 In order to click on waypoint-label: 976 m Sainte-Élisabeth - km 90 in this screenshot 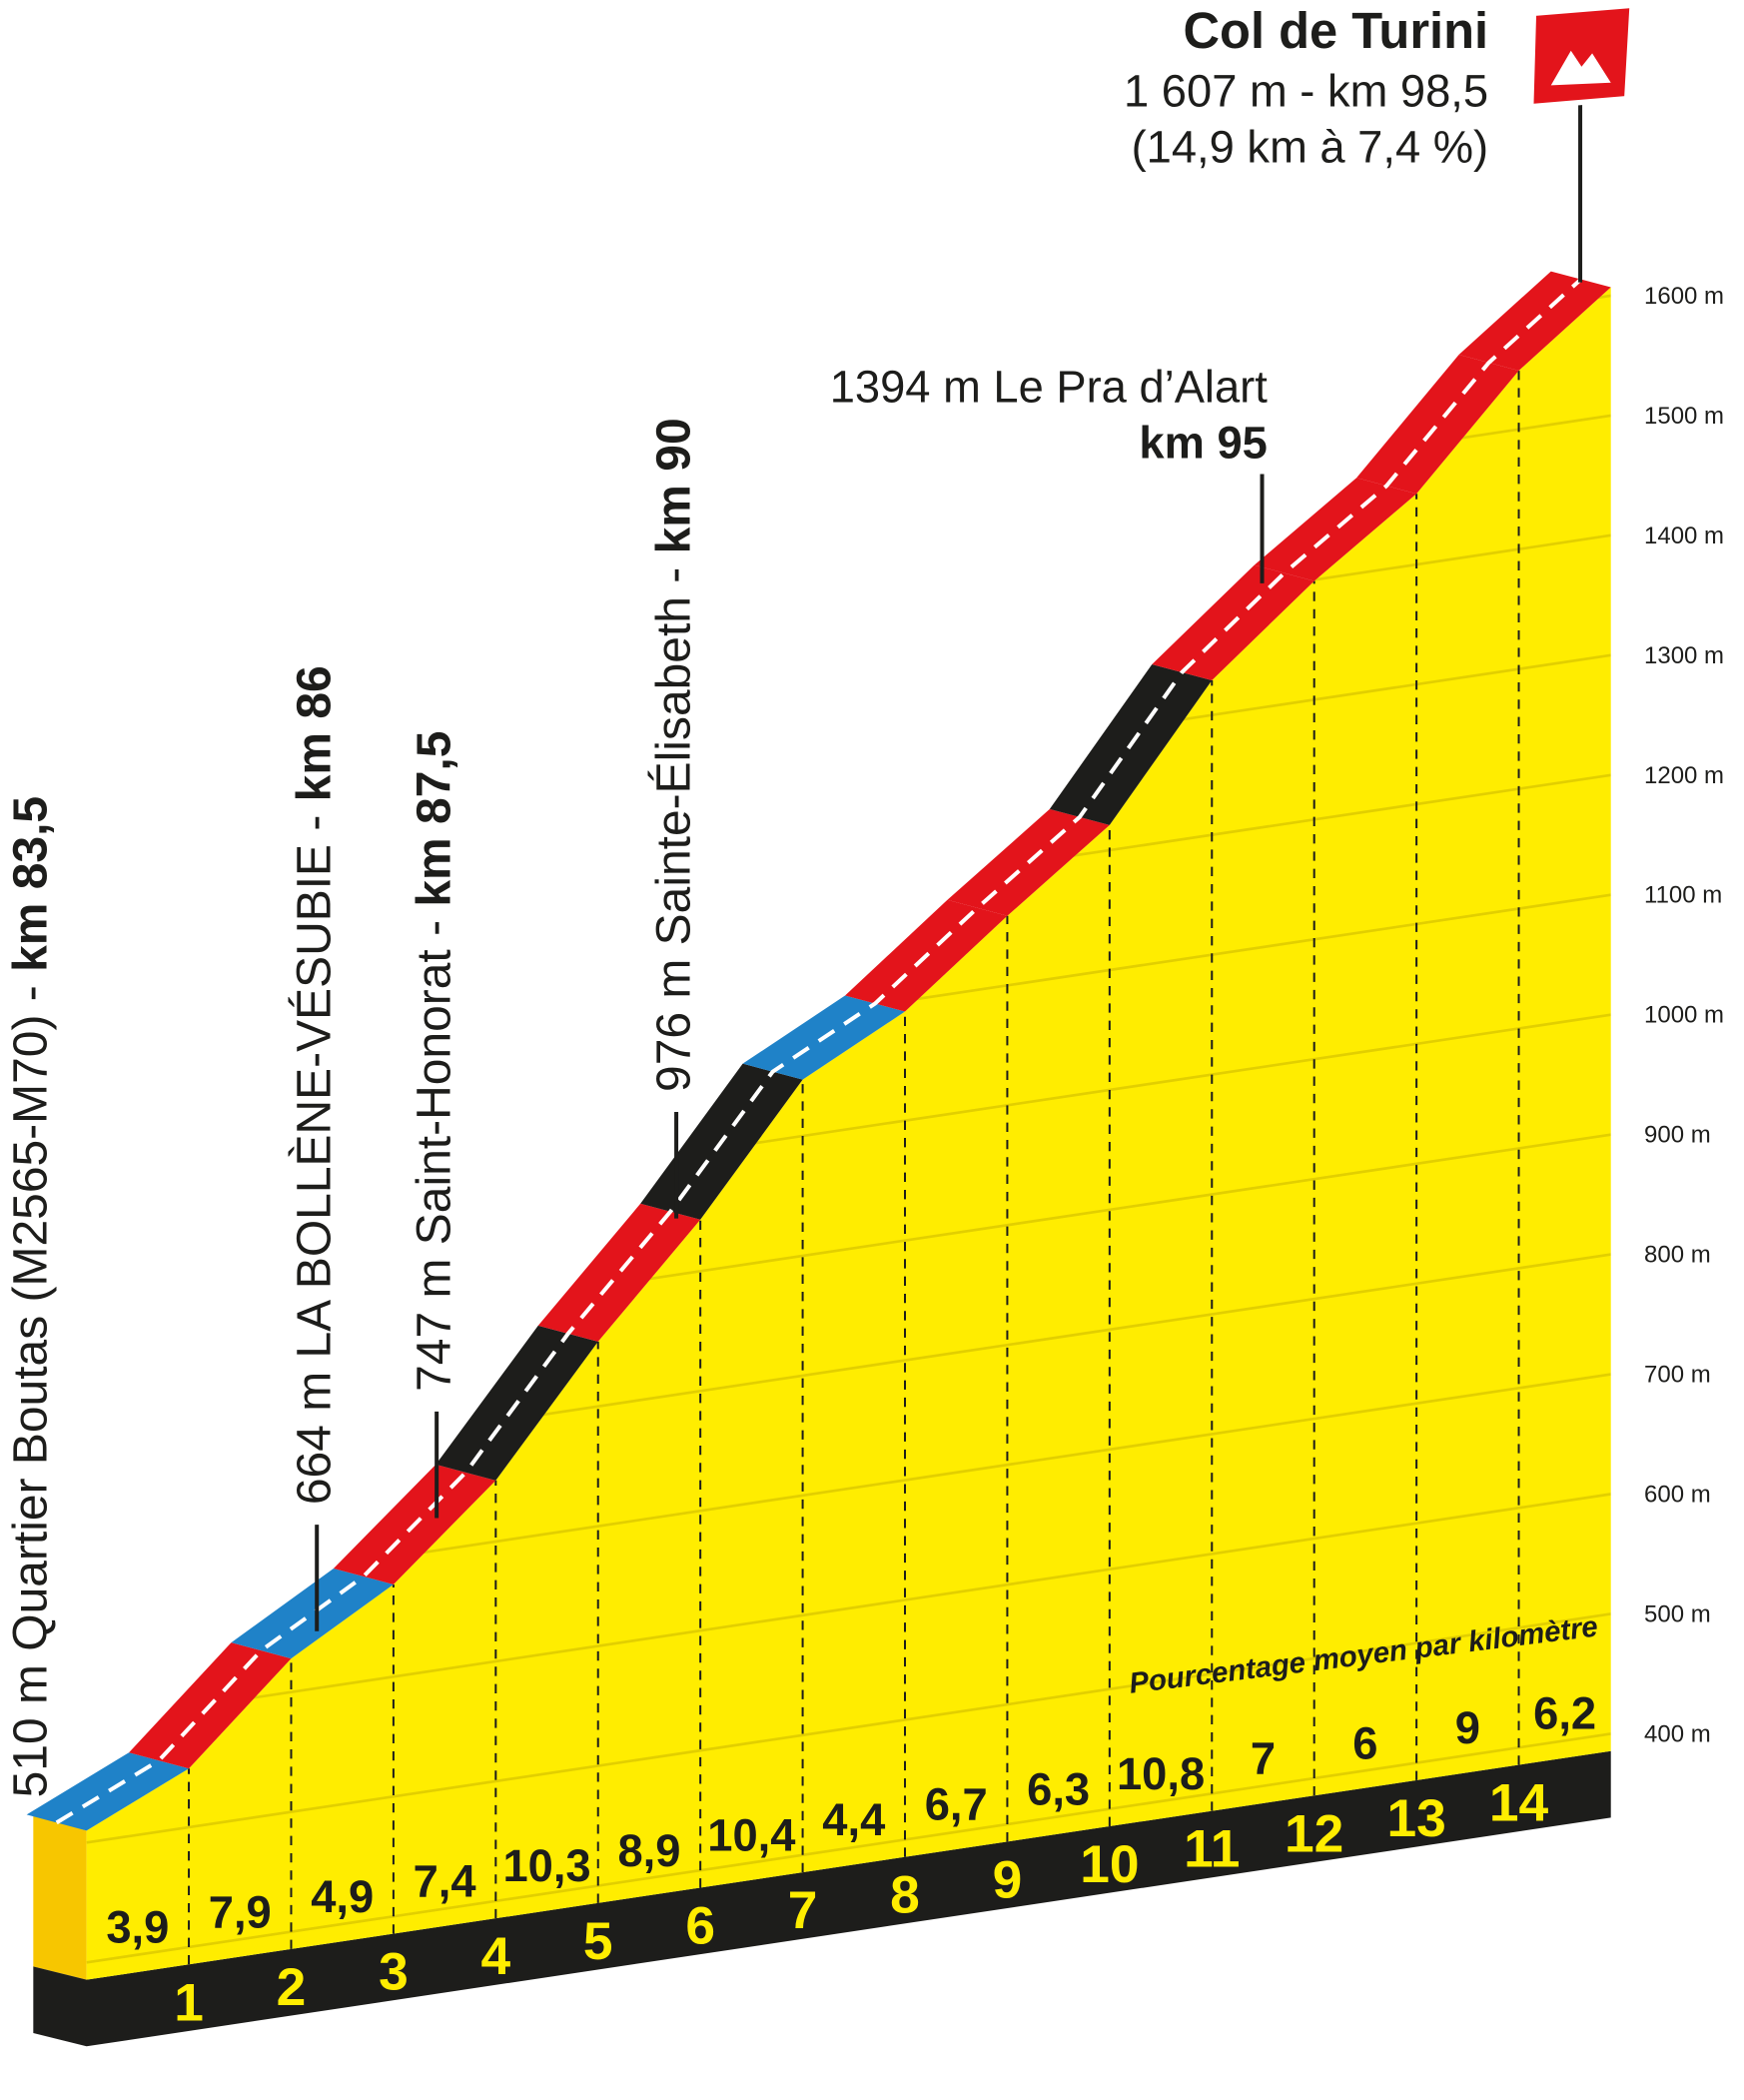, I will do `click(673, 755)`.